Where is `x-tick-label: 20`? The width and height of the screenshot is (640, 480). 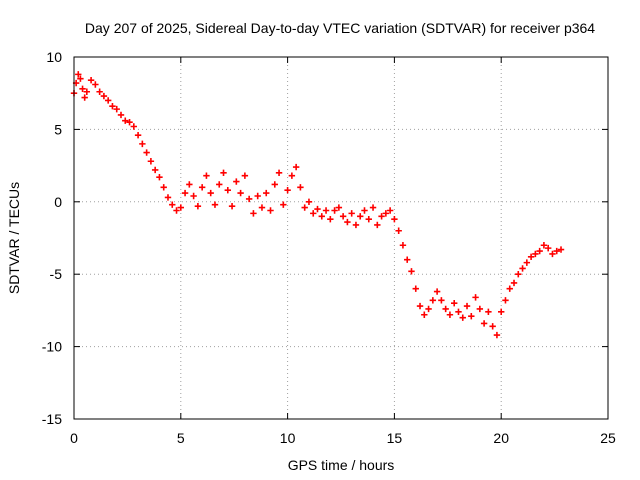 x-tick-label: 20 is located at coordinates (501, 438).